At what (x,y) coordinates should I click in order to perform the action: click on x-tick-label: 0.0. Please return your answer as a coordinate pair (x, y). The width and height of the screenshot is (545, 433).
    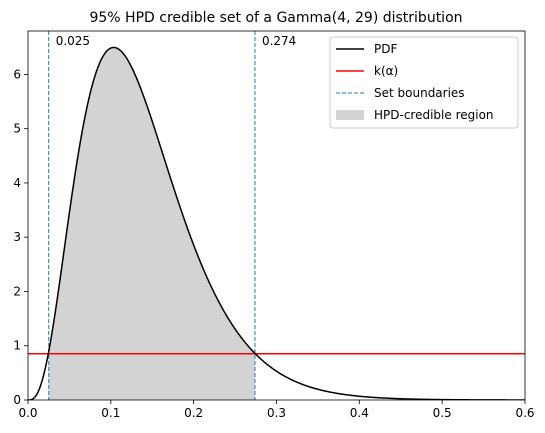
    Looking at the image, I should click on (27, 413).